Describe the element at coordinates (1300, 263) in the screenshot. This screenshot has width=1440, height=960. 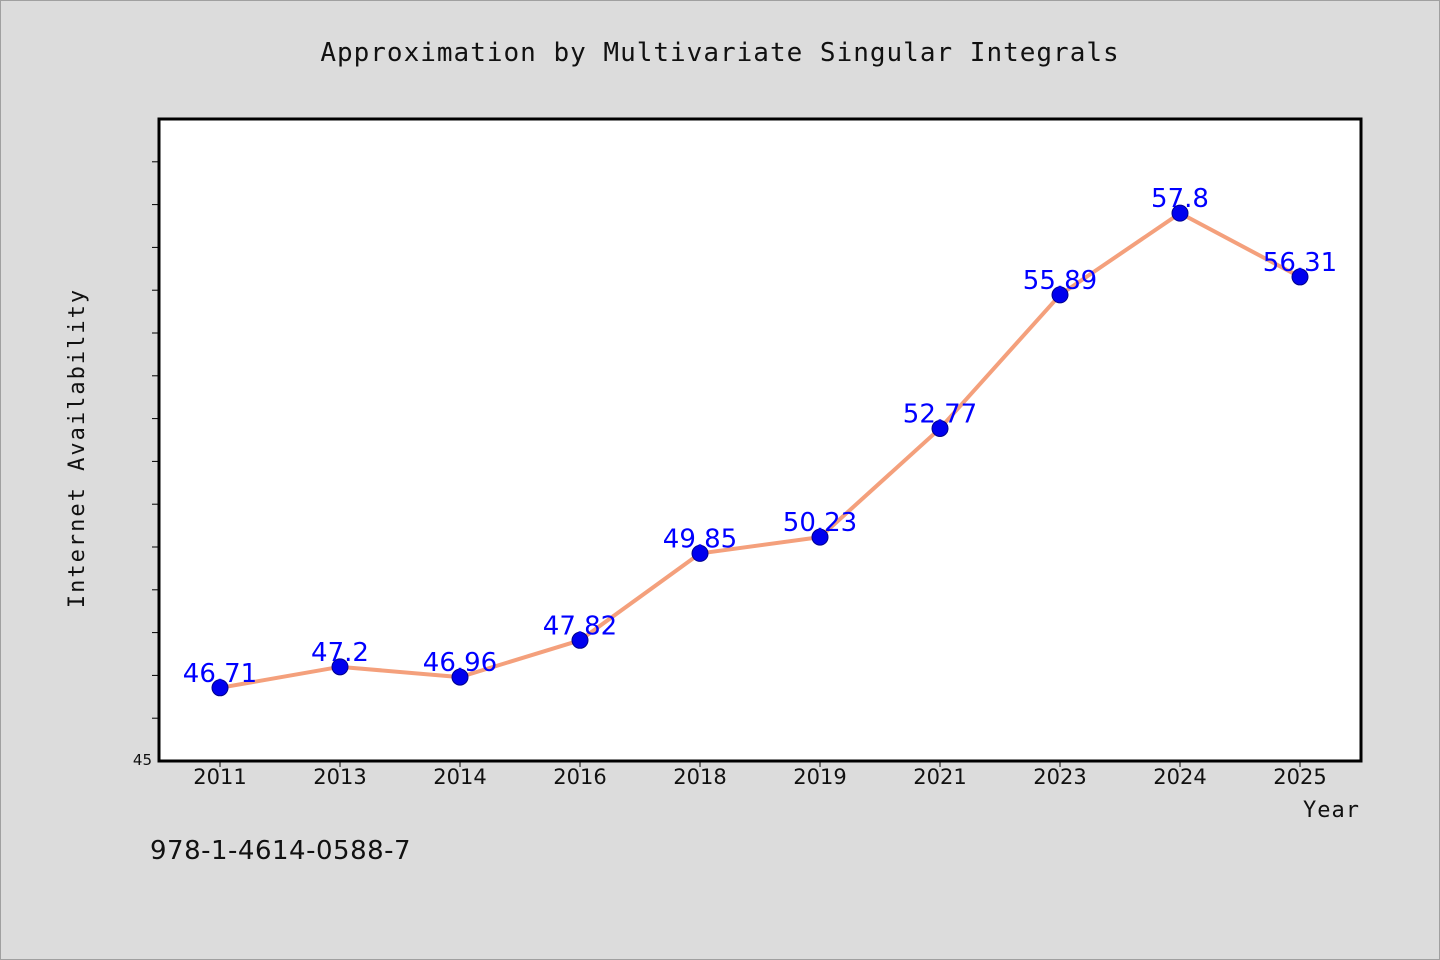
I see `data-value-label: 56.31` at that location.